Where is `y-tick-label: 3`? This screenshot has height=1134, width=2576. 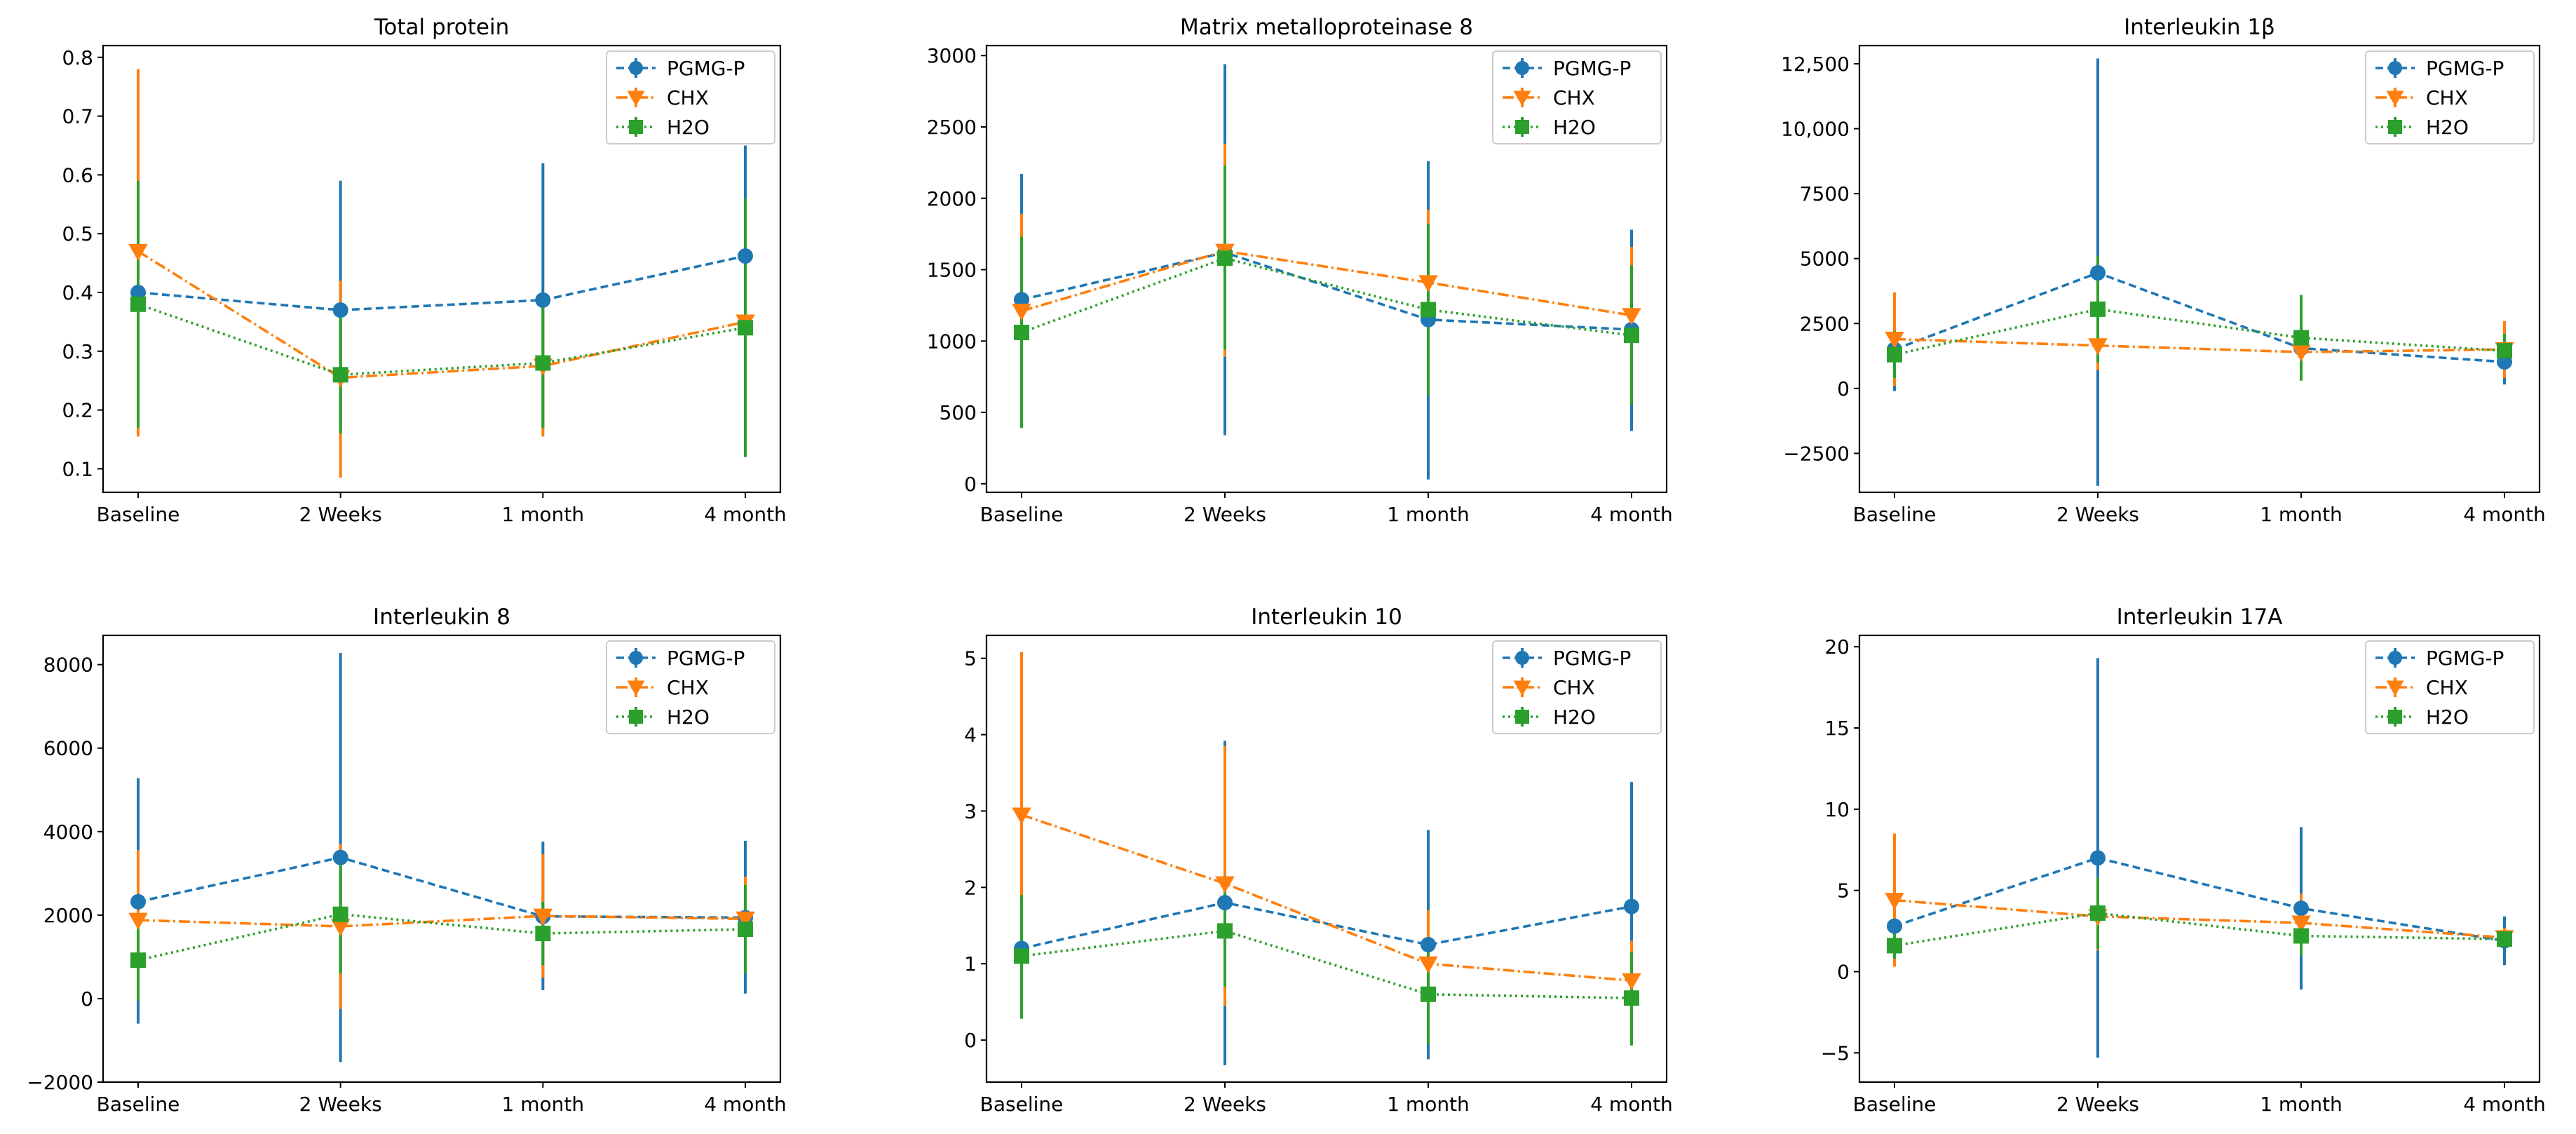 y-tick-label: 3 is located at coordinates (970, 811).